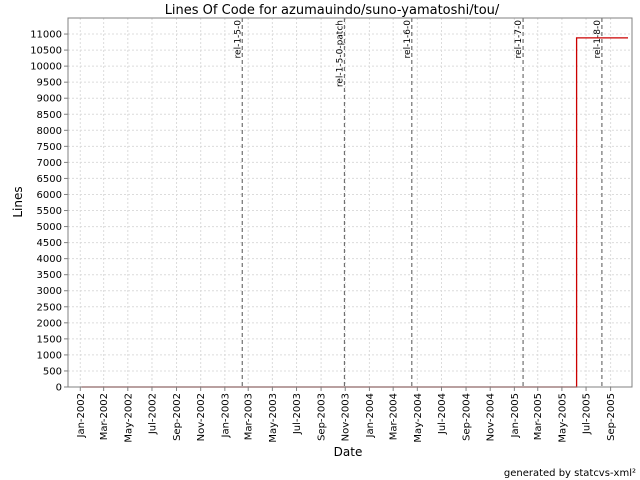 This screenshot has width=640, height=480. I want to click on x-tick-label: May-2003, so click(273, 418).